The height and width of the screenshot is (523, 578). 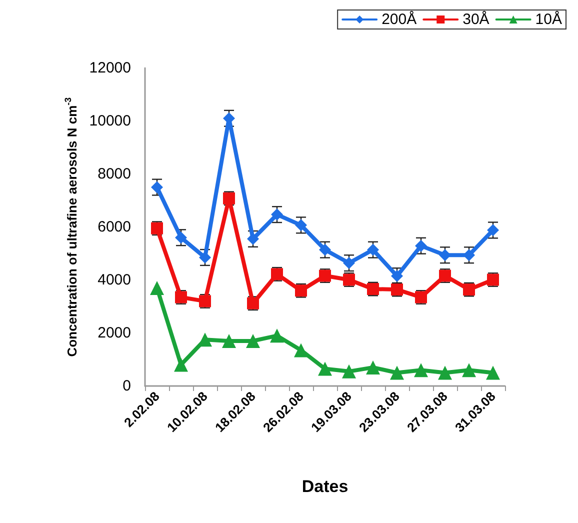 I want to click on y-tick-label: 6000, so click(x=114, y=227).